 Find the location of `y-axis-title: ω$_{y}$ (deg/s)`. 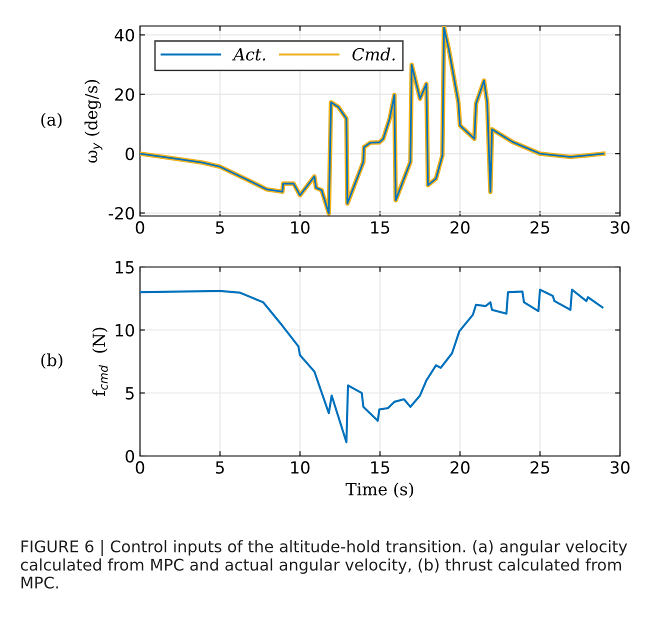

y-axis-title: ω$_{y}$ (deg/s) is located at coordinates (93, 121).